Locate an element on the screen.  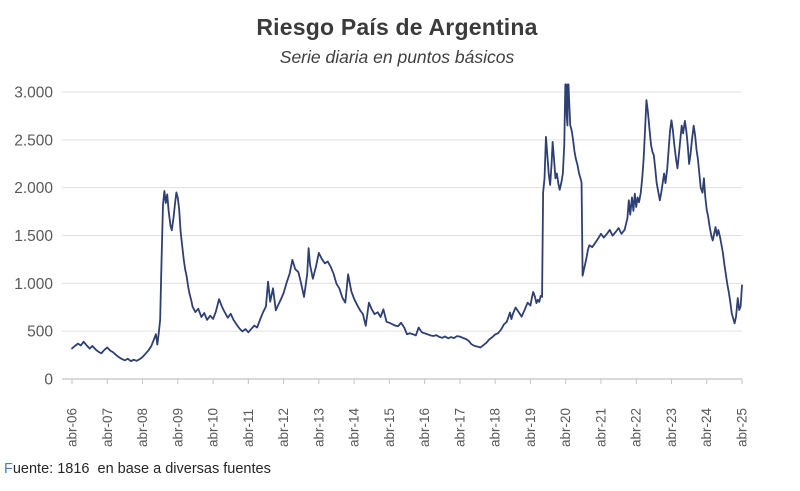
x-axis-label: abr-07 is located at coordinates (107, 427).